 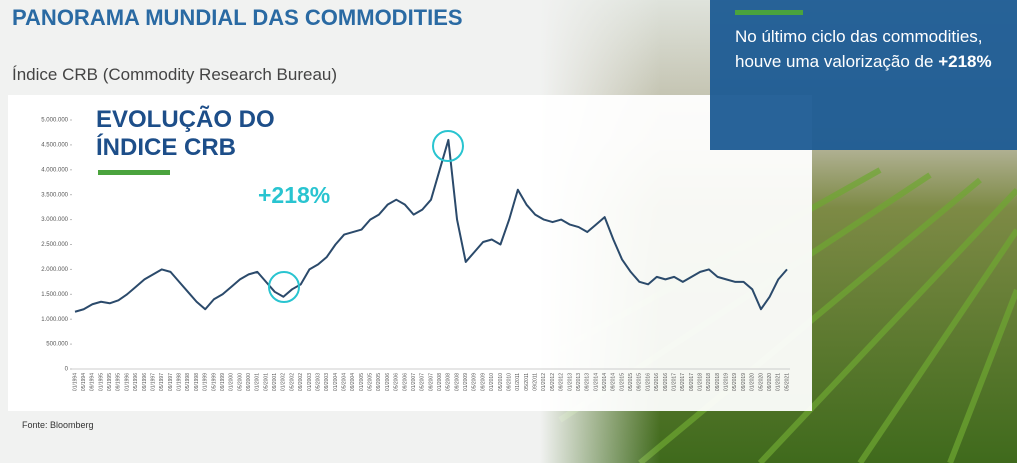 I want to click on x-tick-label: 01/2000, so click(x=232, y=382).